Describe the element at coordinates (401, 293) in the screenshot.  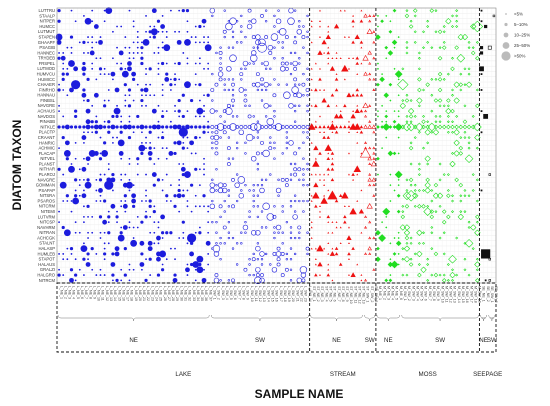
I see `sample-label: M_NE_6` at that location.